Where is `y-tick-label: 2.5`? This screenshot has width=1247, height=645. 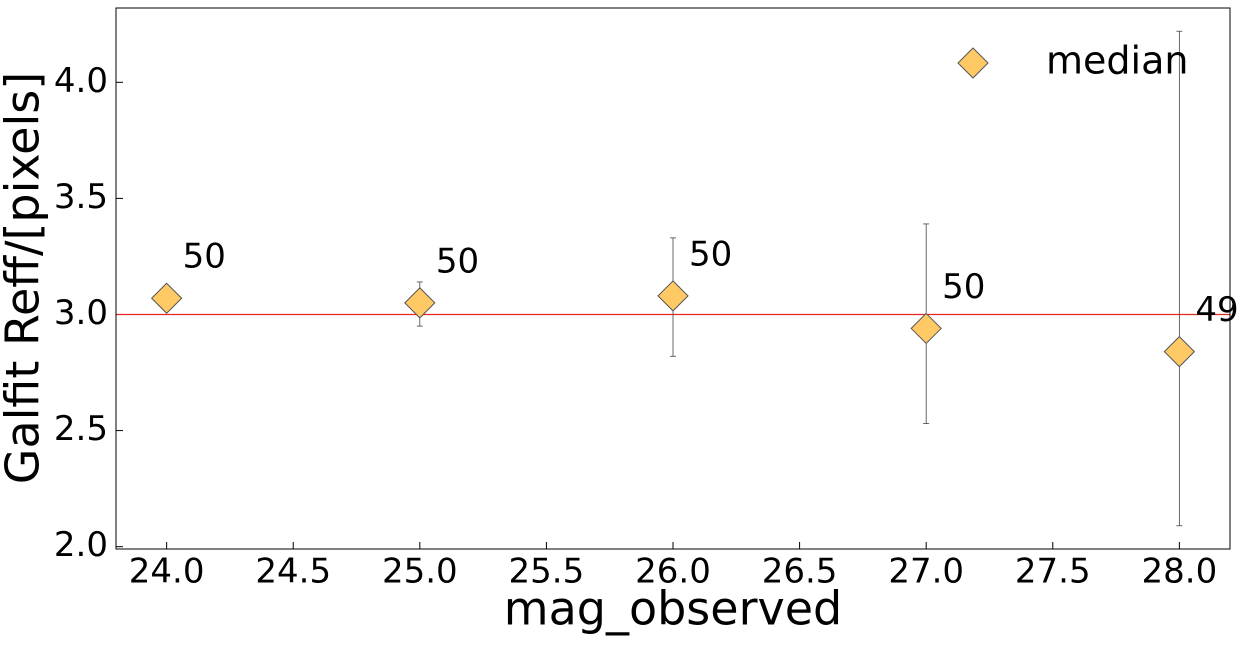
y-tick-label: 2.5 is located at coordinates (81, 429).